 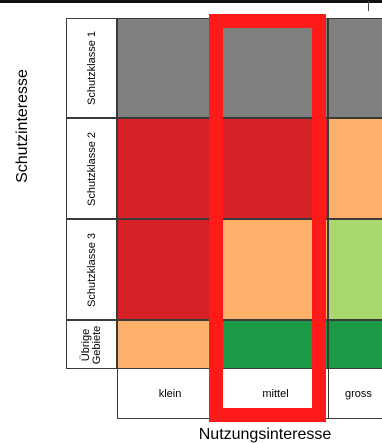 I want to click on row-header-uebrige-gebiete: Übrige Gebiete, so click(x=91, y=344).